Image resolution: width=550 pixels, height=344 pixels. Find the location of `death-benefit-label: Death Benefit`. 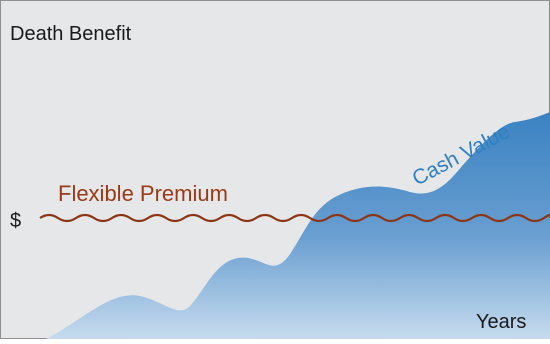

death-benefit-label: Death Benefit is located at coordinates (71, 34).